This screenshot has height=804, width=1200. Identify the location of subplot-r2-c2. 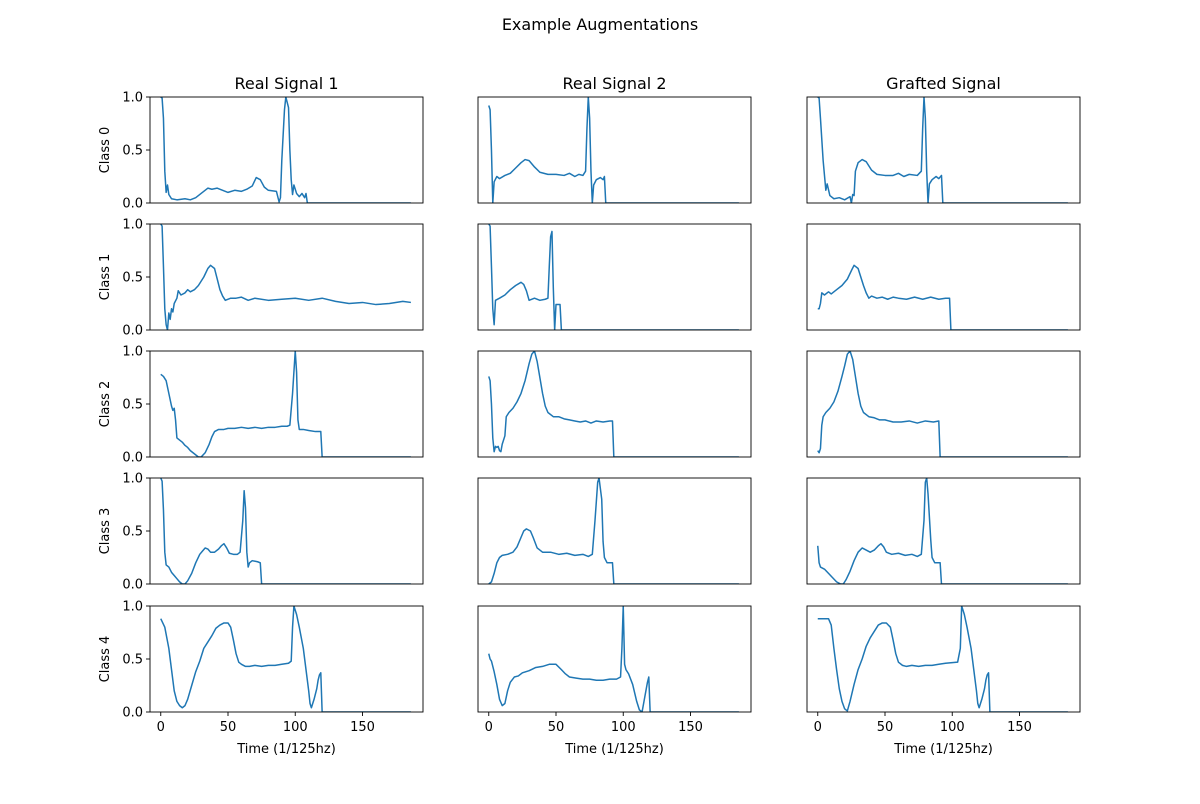
(943, 404).